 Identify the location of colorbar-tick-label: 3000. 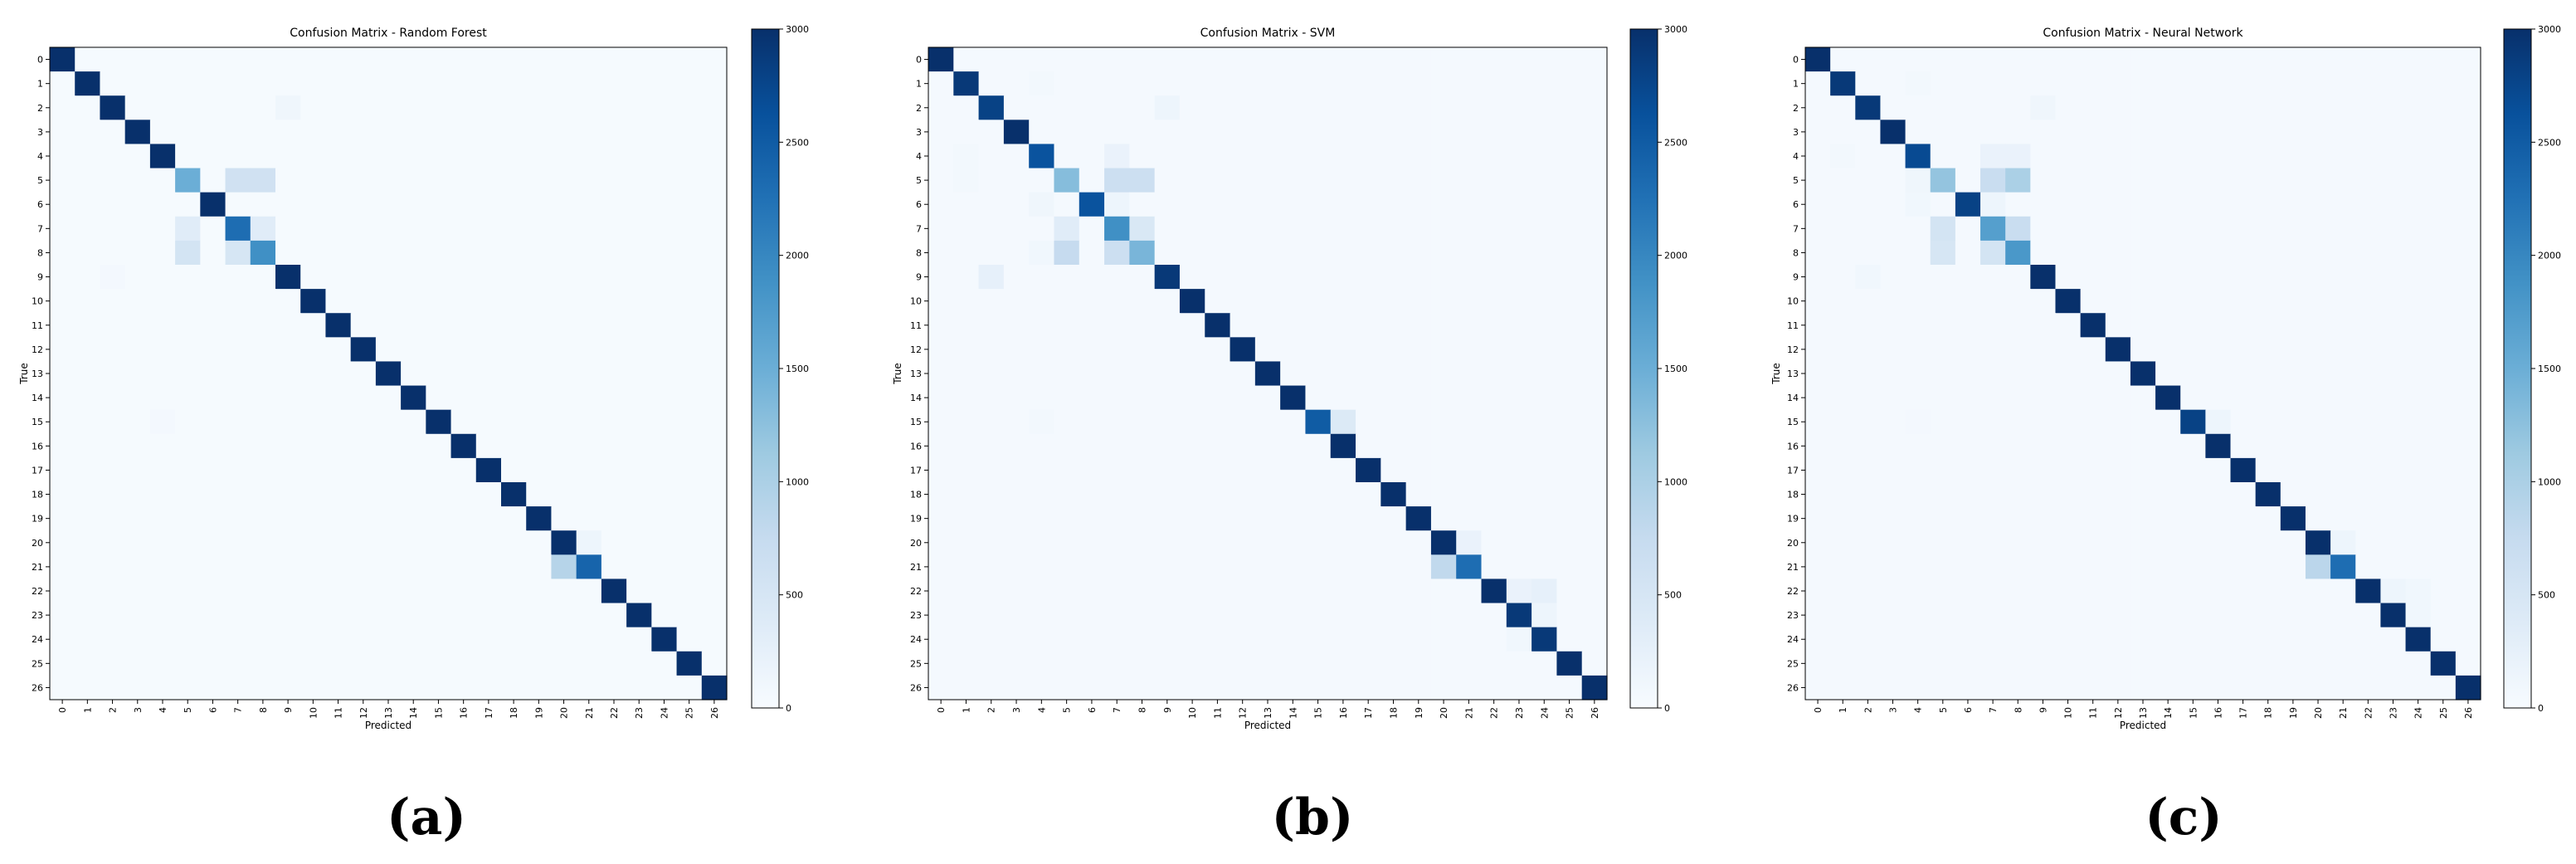
(1675, 29).